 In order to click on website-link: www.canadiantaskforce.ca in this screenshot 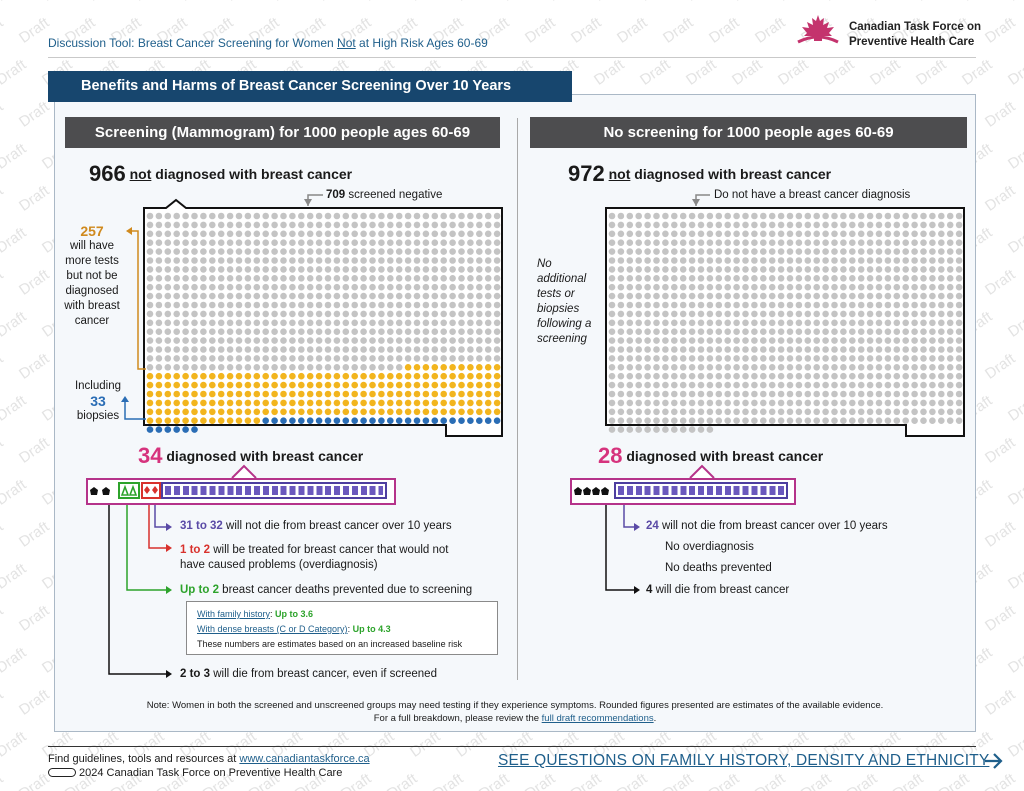, I will do `click(304, 759)`.